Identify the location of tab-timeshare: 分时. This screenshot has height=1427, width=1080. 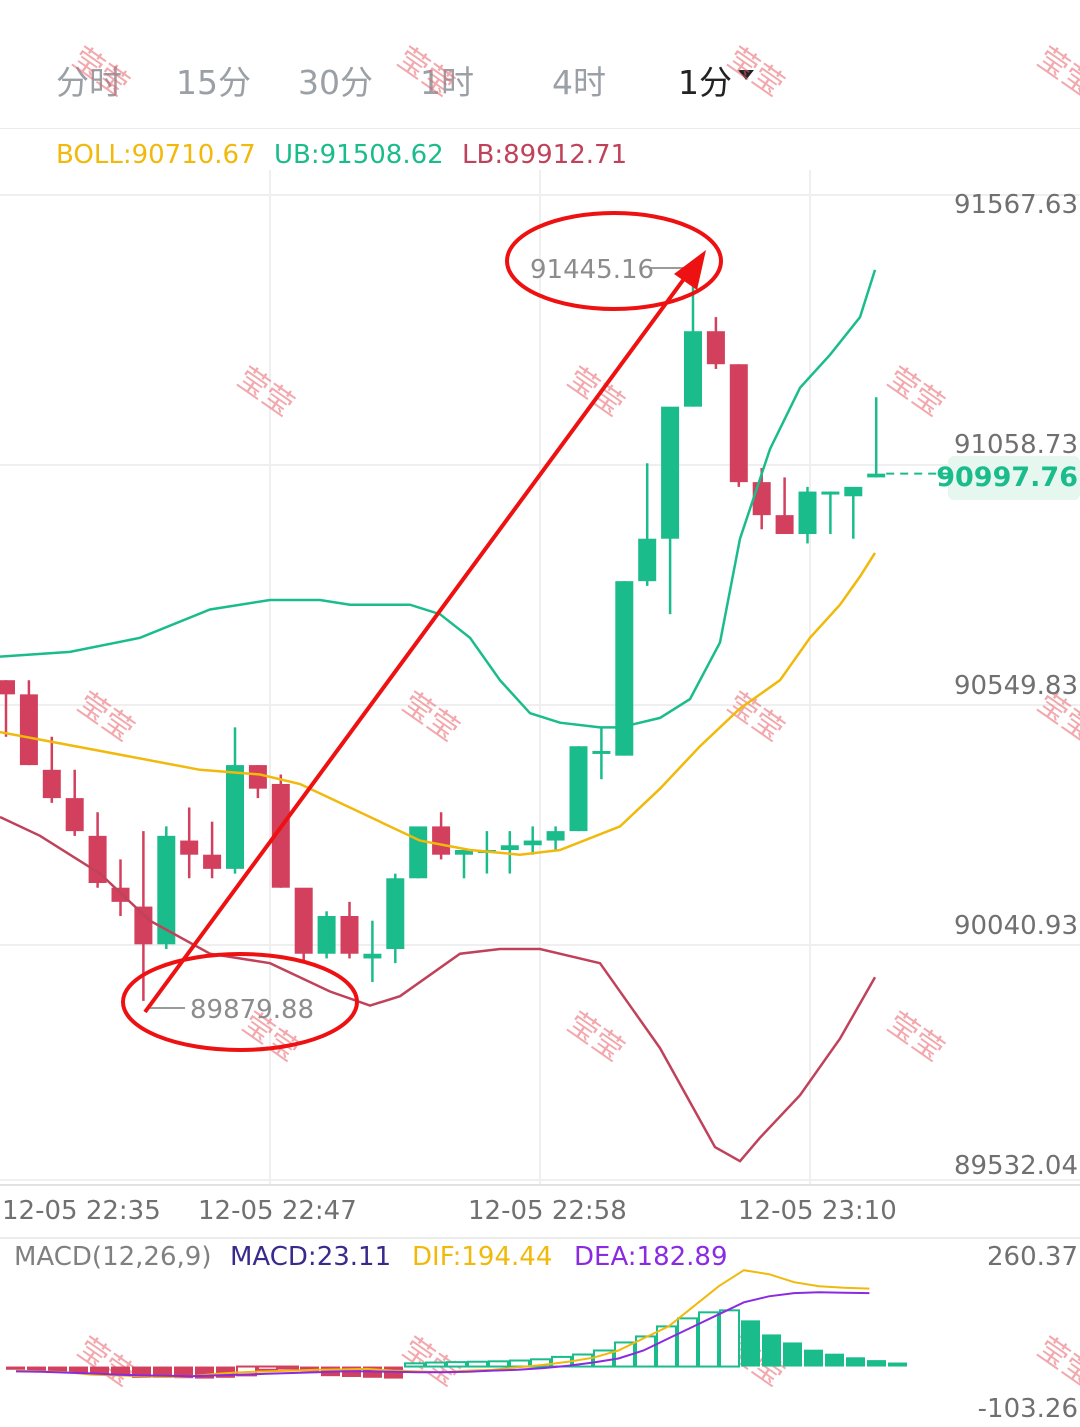
(89, 82).